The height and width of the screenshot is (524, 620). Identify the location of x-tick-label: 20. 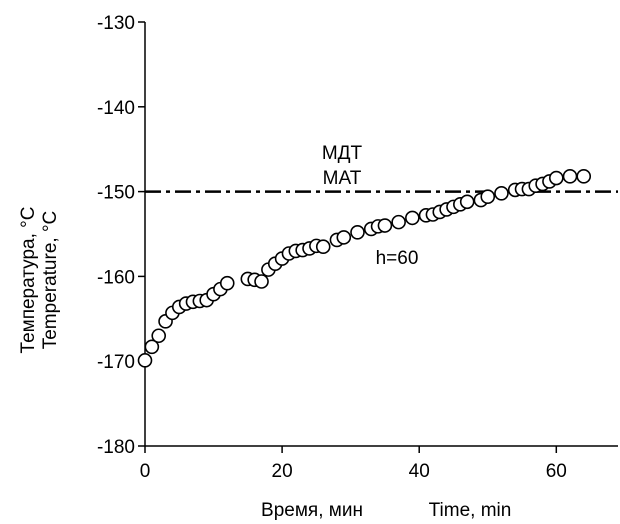
(282, 471).